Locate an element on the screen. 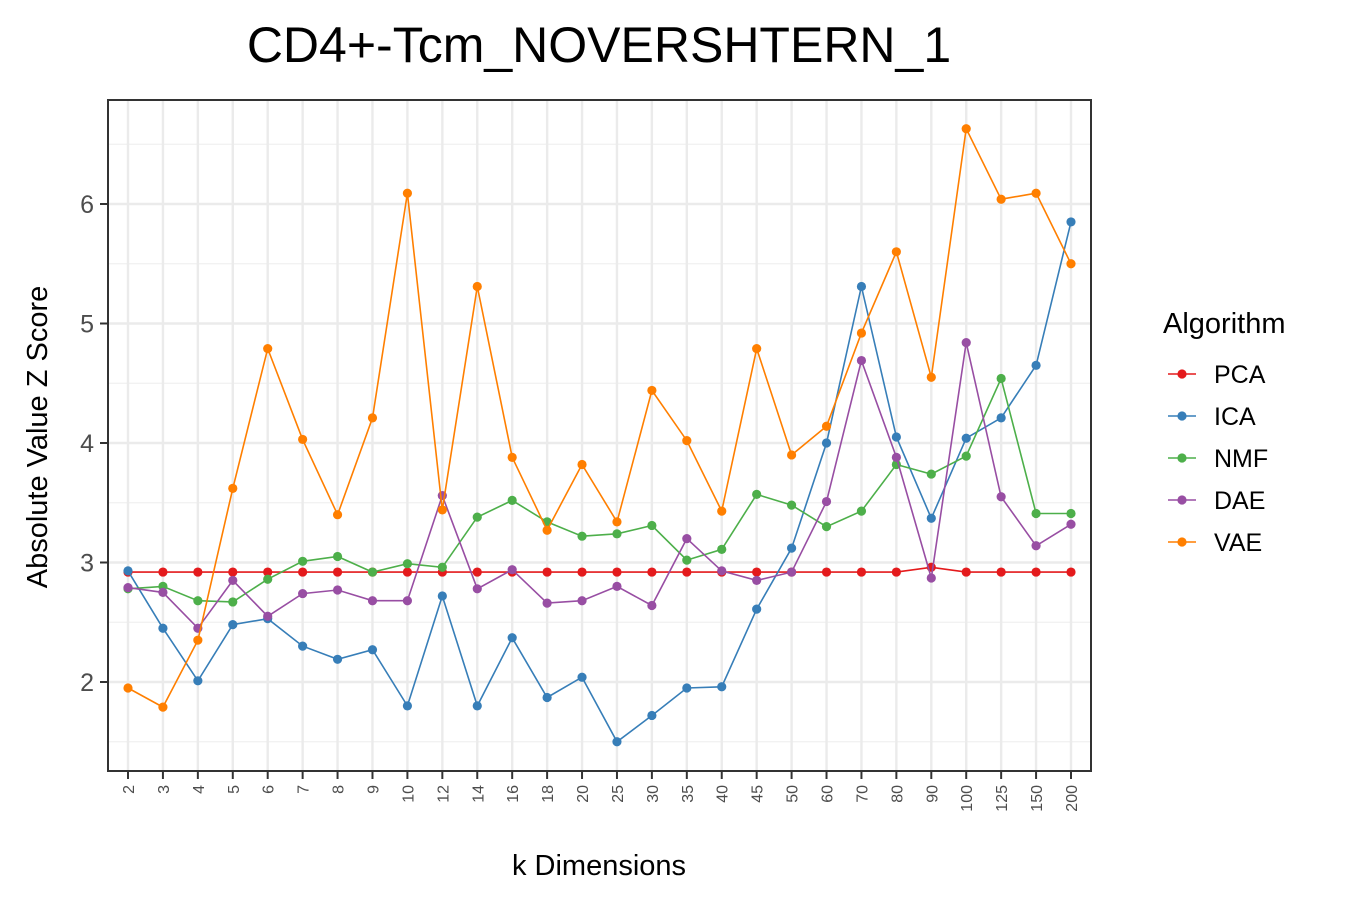 The height and width of the screenshot is (900, 1350). series-line-pca is located at coordinates (599, 569).